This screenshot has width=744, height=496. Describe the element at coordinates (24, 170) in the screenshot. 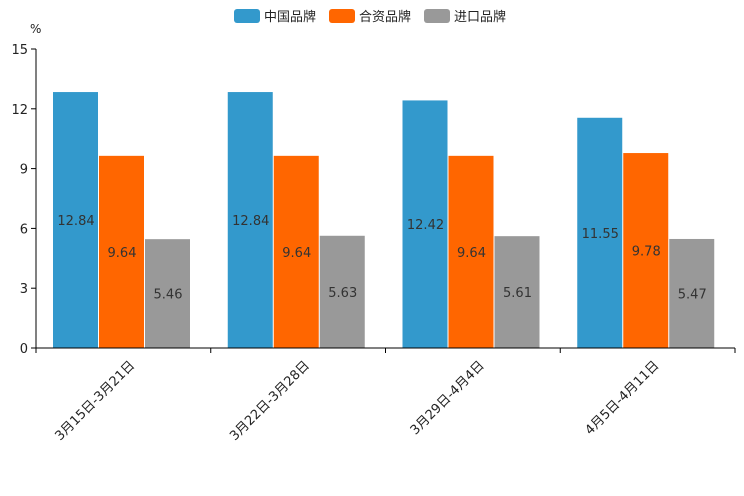

I see `y-tick-label: 9` at that location.